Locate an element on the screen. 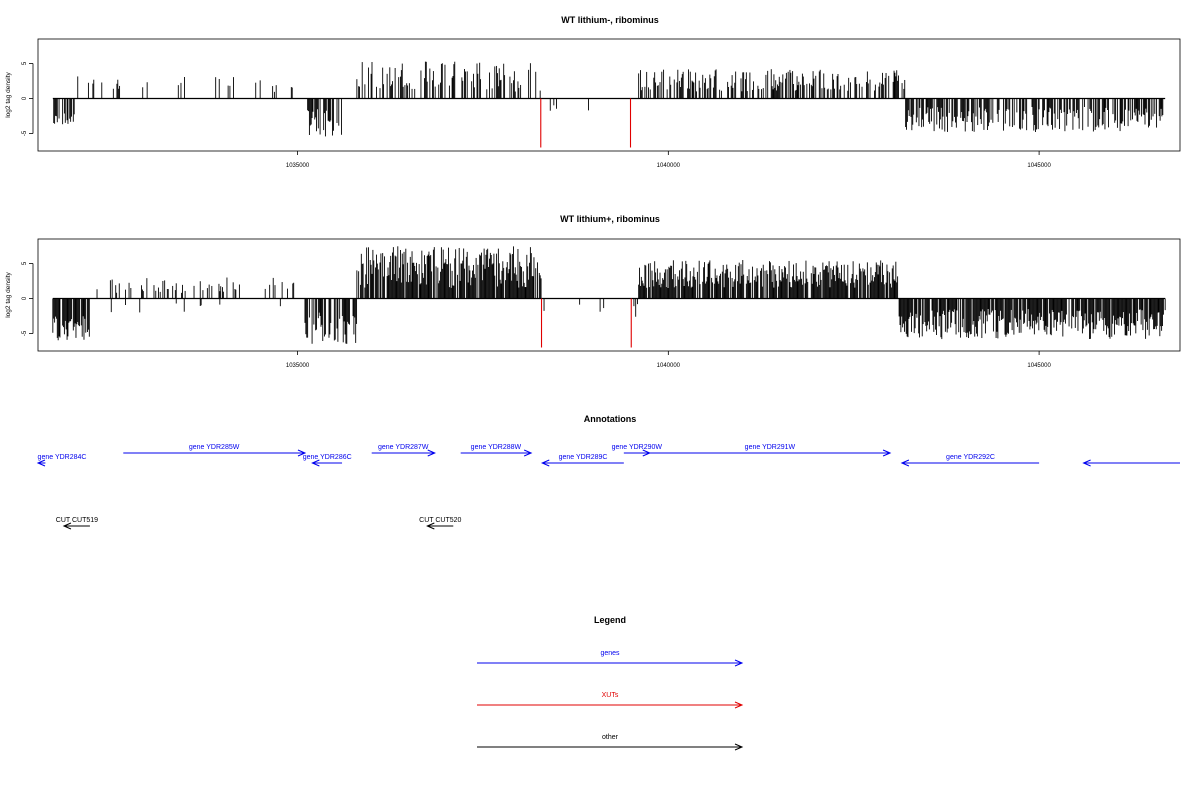 This screenshot has height=800, width=1200. legend: Legend genes XUTs other is located at coordinates (610, 683).